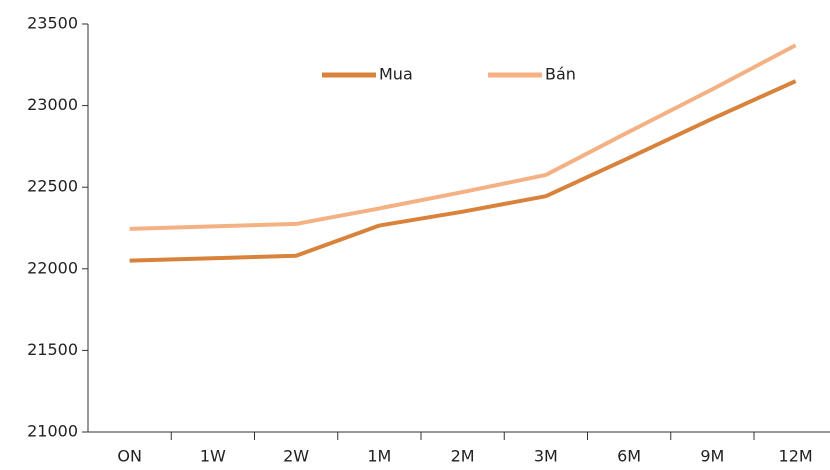 The width and height of the screenshot is (830, 470). I want to click on x-tick-label: 6M, so click(629, 456).